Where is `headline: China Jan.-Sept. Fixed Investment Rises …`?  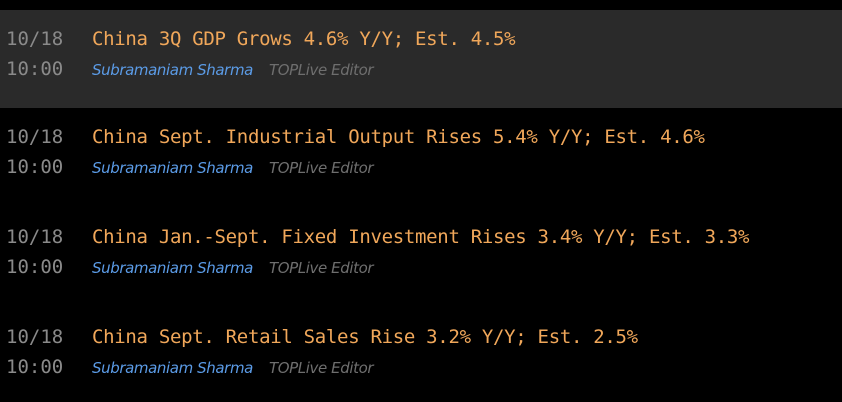 headline: China Jan.-Sept. Fixed Investment Rises … is located at coordinates (421, 237).